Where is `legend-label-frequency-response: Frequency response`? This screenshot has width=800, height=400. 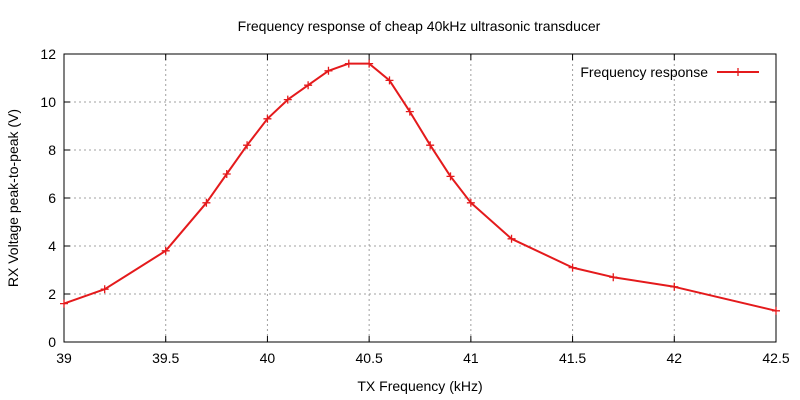 legend-label-frequency-response: Frequency response is located at coordinates (644, 72).